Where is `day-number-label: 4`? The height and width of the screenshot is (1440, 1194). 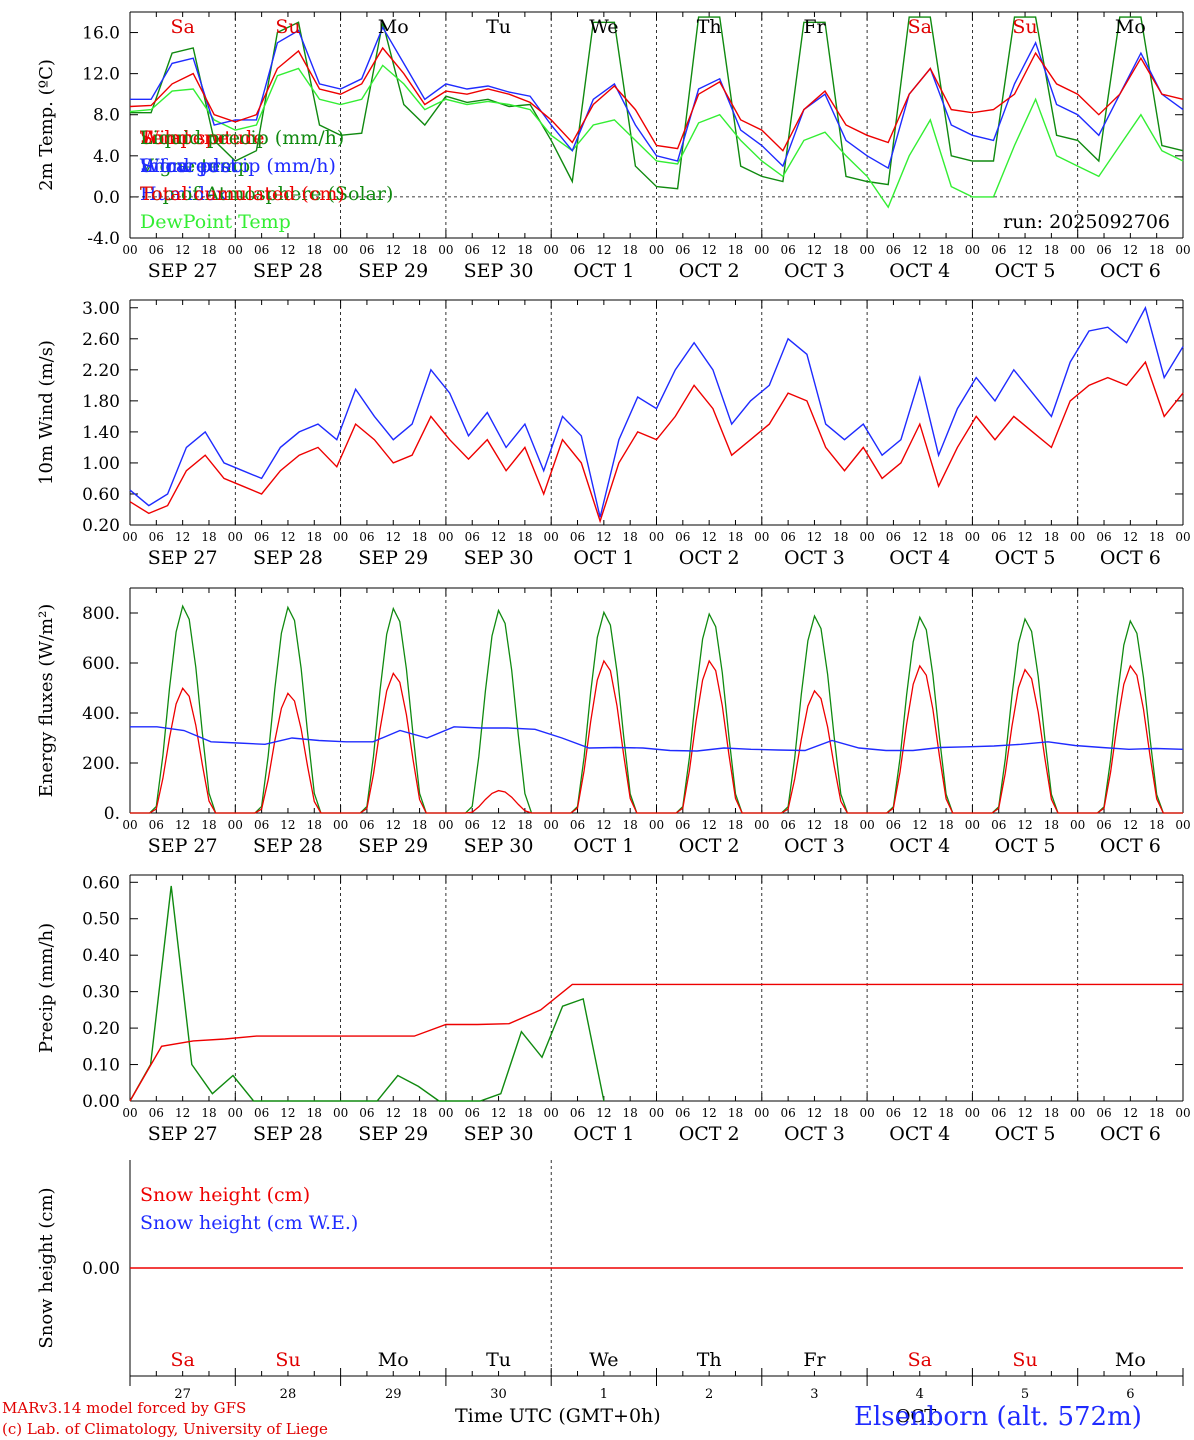
day-number-label: 4 is located at coordinates (920, 1394).